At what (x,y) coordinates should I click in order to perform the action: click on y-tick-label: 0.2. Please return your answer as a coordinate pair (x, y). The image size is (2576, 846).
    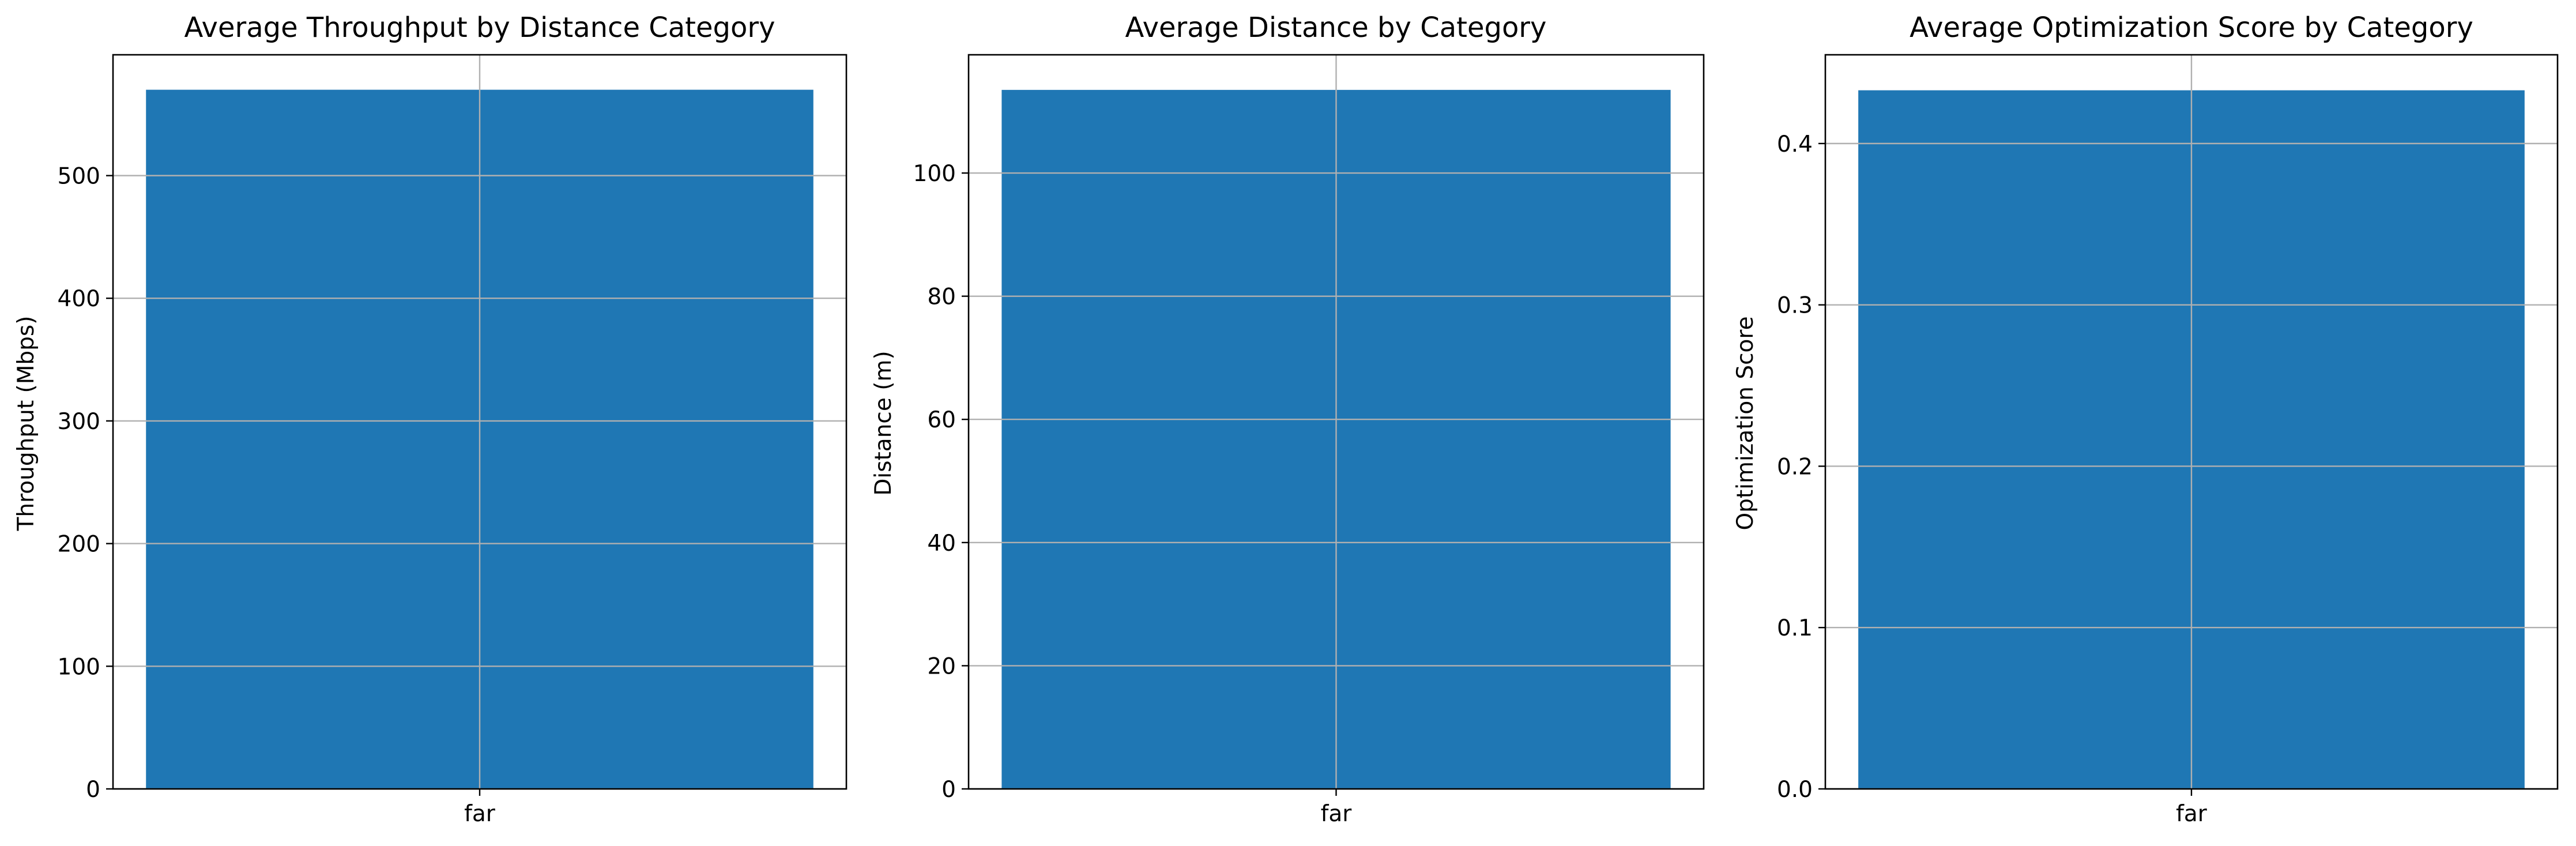
    Looking at the image, I should click on (1795, 467).